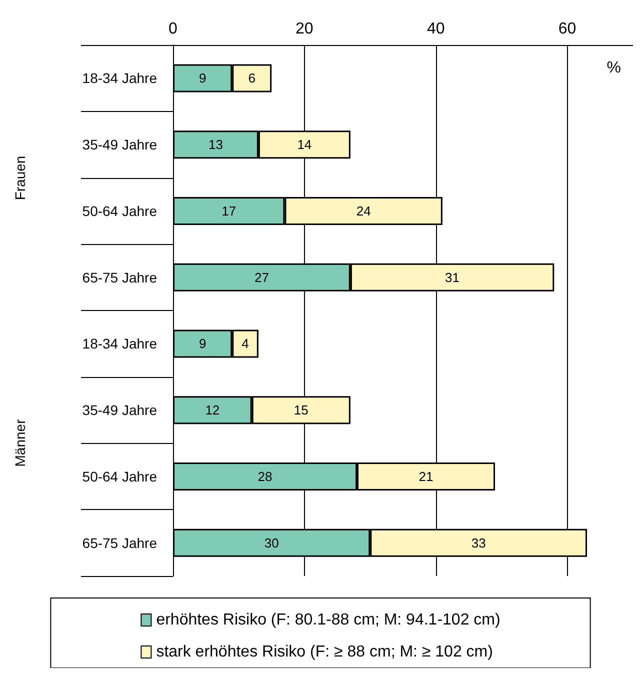 The width and height of the screenshot is (641, 677). I want to click on x-tick-label: 20, so click(305, 29).